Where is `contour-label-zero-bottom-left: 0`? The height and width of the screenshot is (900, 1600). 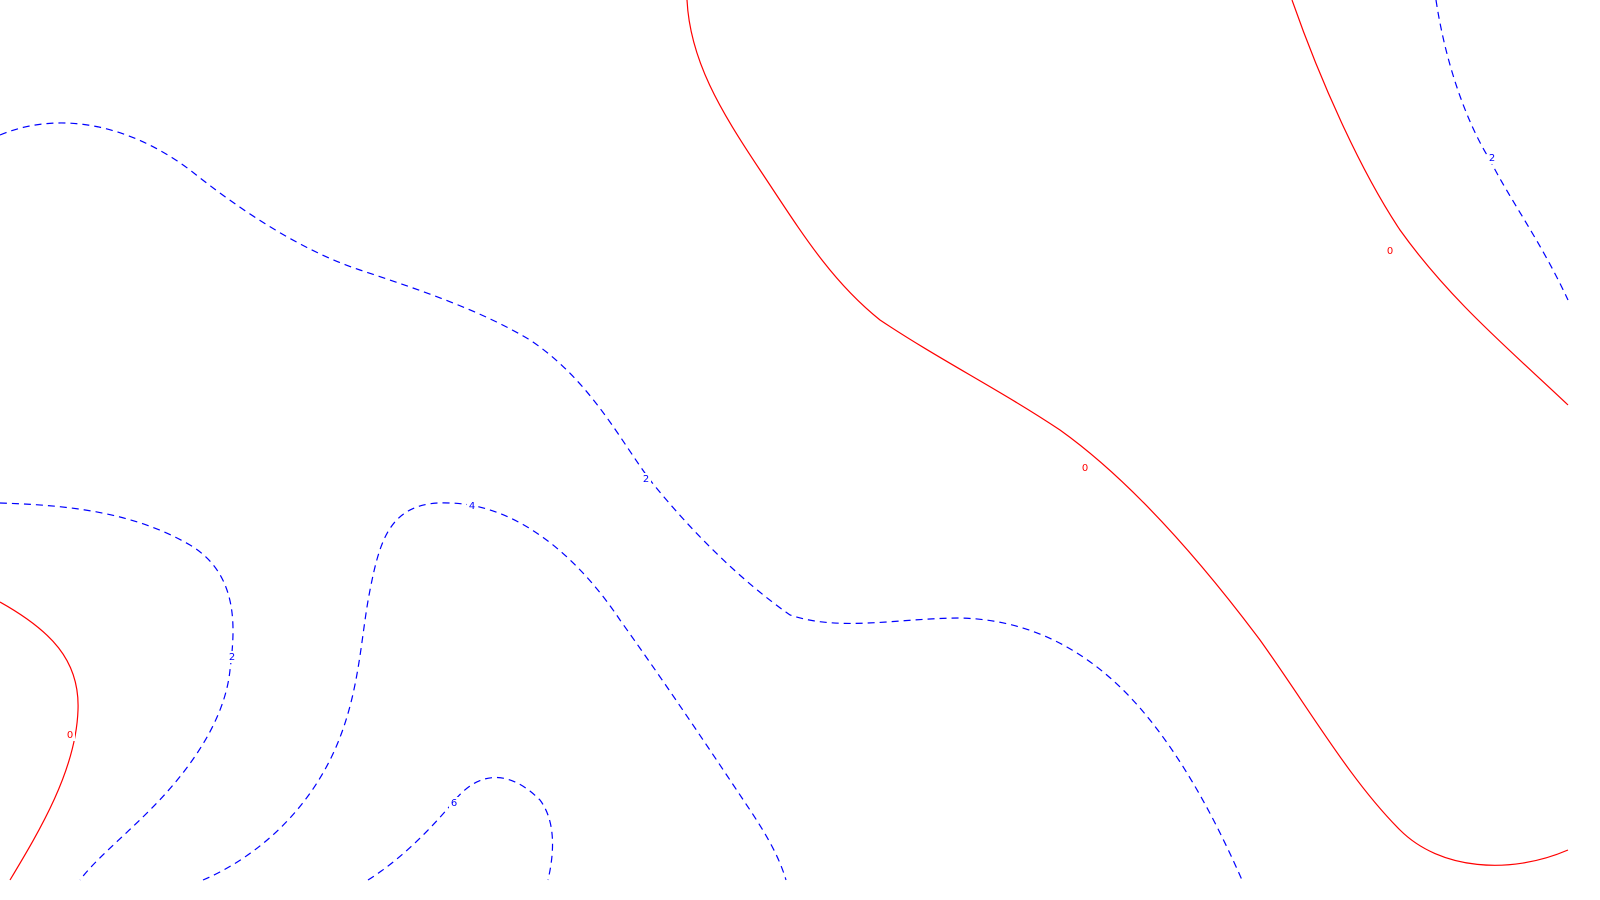
contour-label-zero-bottom-left: 0 is located at coordinates (70, 735).